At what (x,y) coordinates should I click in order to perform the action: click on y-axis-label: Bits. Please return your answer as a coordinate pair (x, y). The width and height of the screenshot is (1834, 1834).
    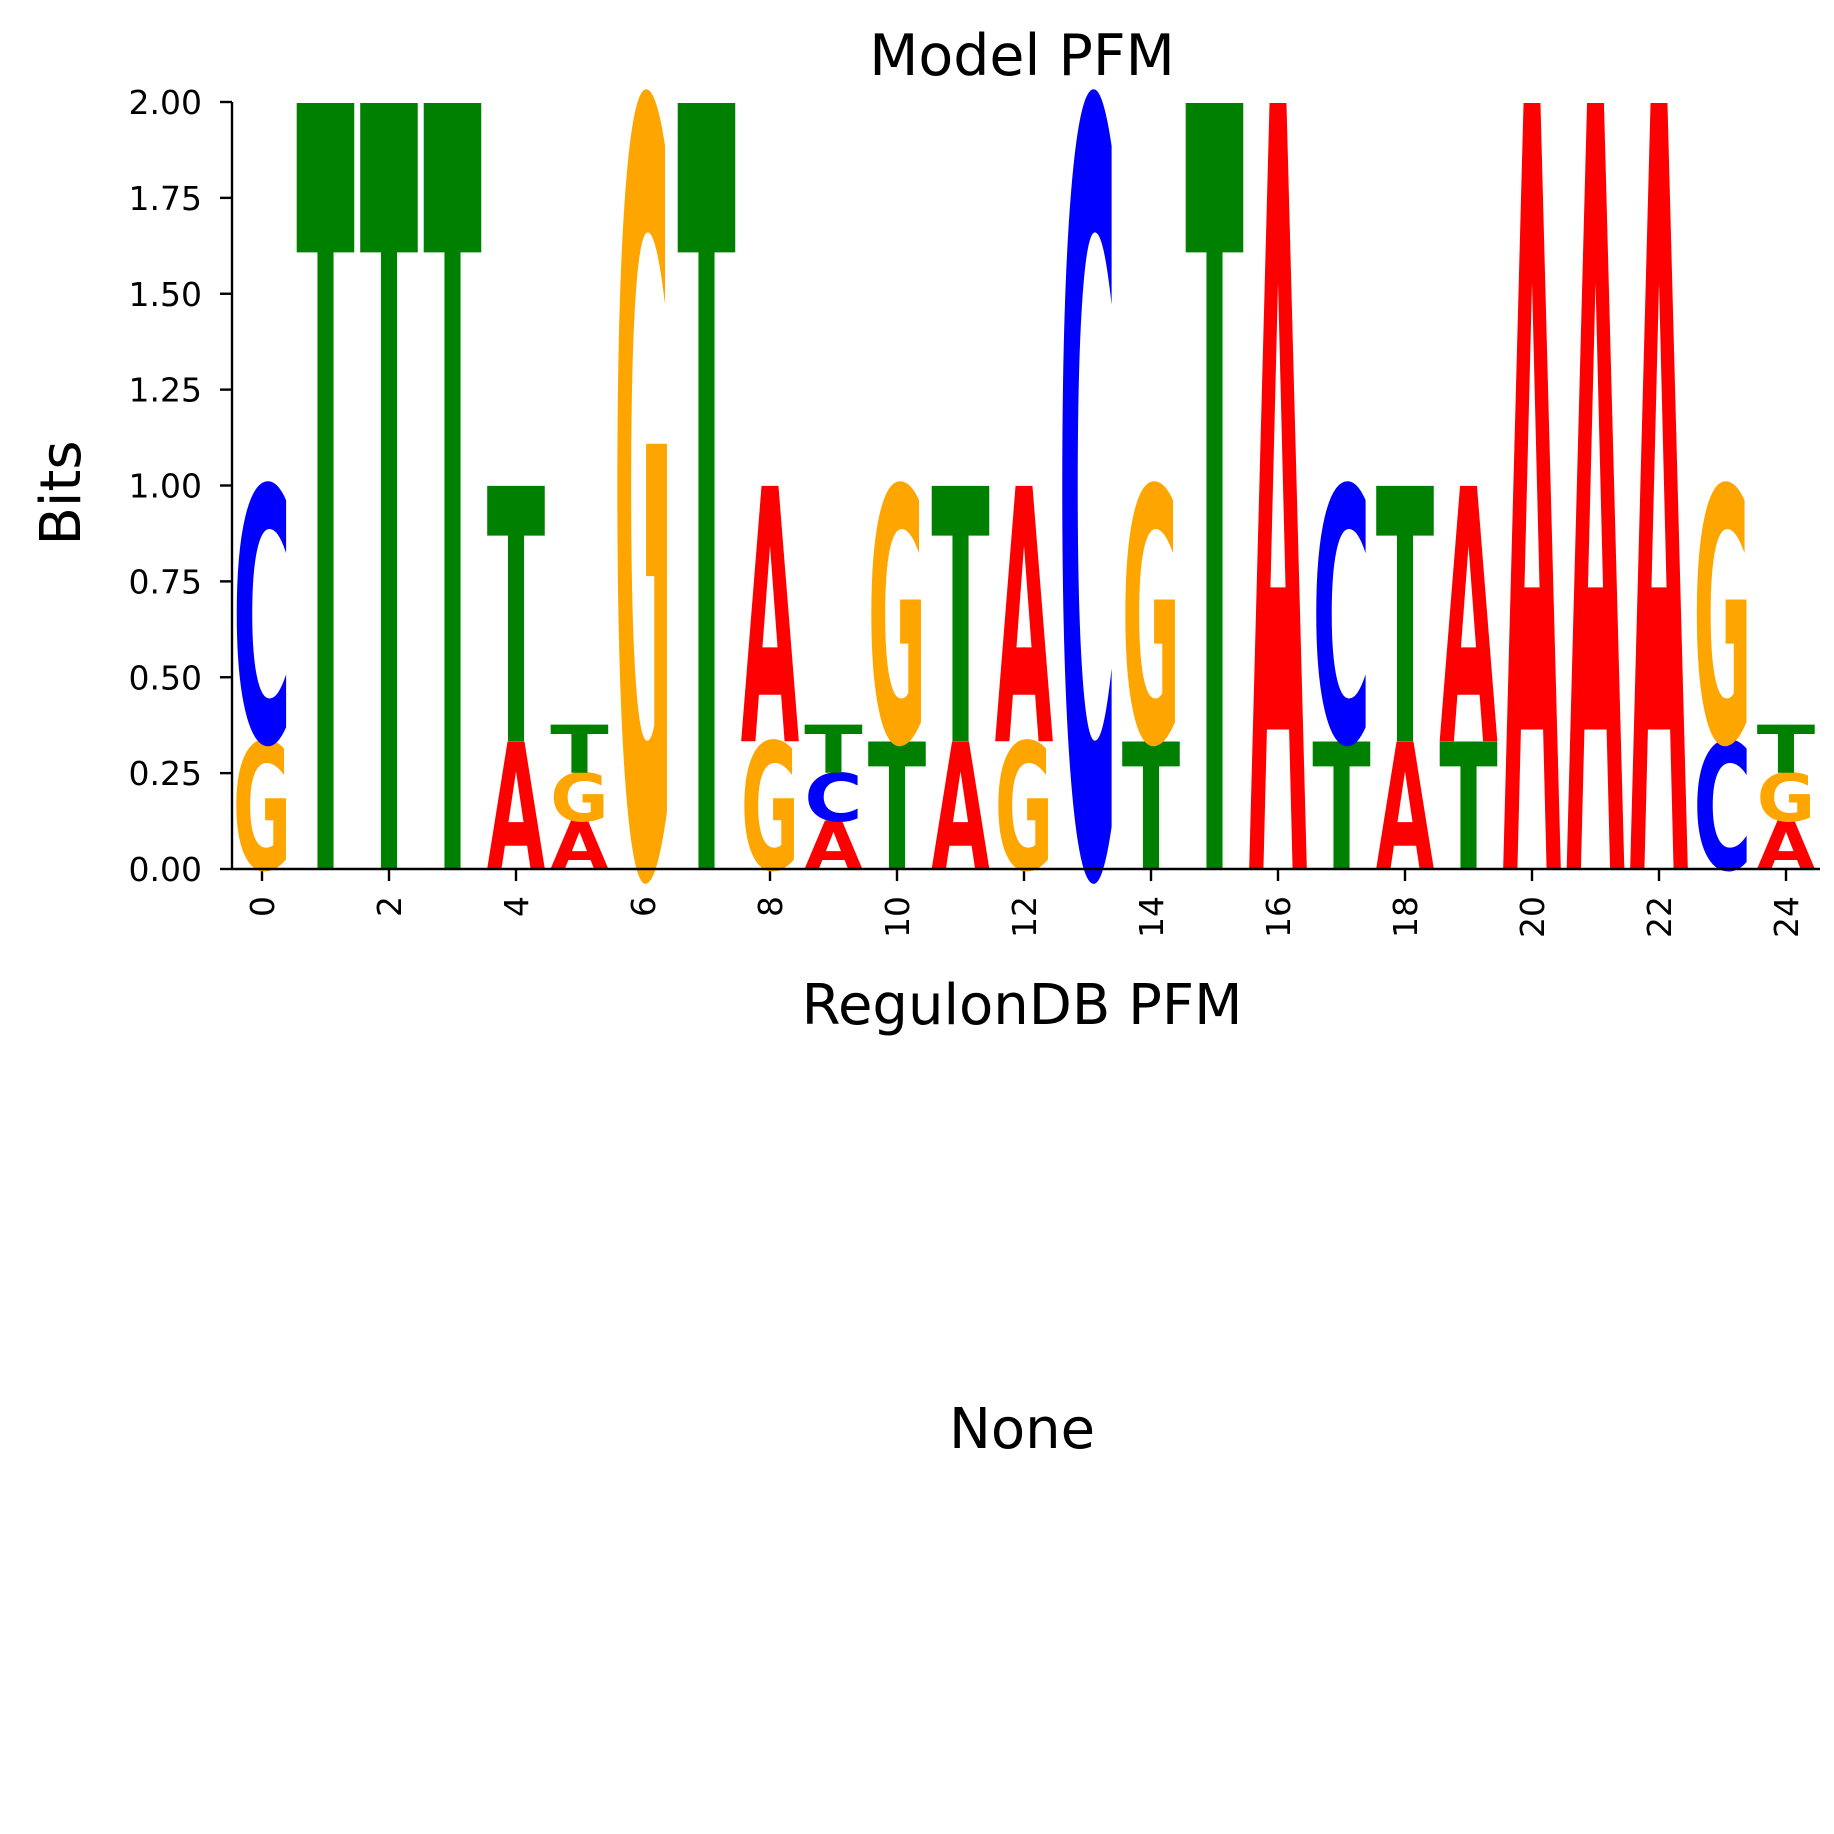
    Looking at the image, I should click on (61, 492).